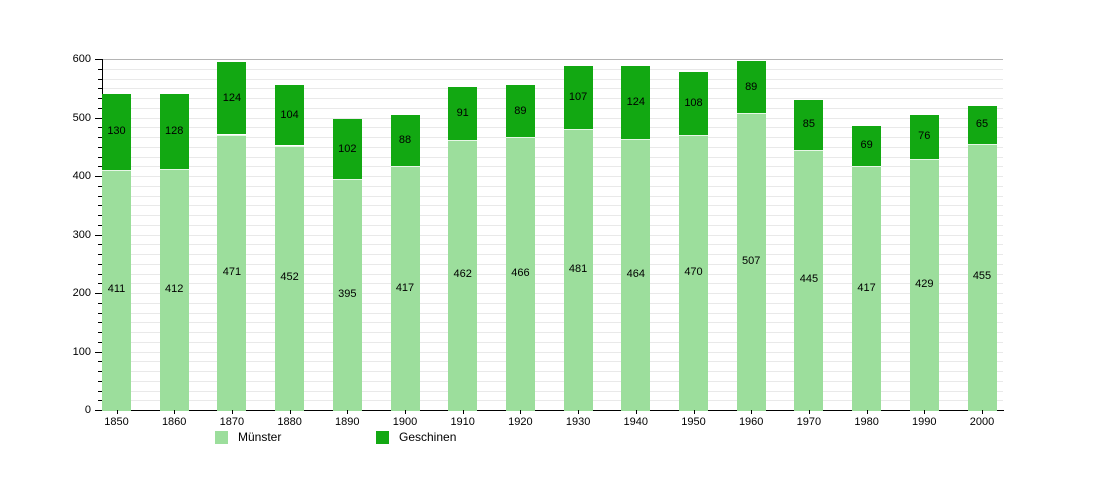  Describe the element at coordinates (867, 288) in the screenshot. I see `bar-segment-1980-munster` at that location.